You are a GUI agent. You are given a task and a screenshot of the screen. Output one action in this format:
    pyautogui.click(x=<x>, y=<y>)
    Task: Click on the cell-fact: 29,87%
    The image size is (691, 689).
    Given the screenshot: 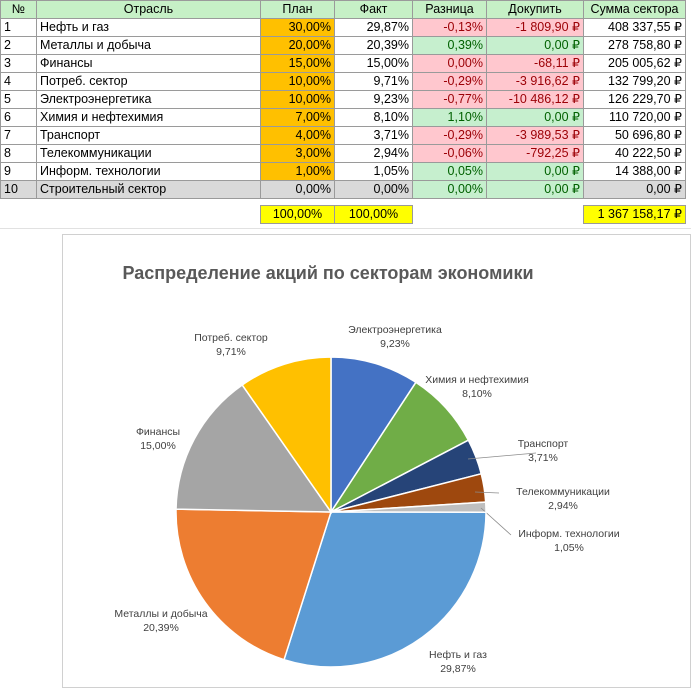 What is the action you would take?
    pyautogui.click(x=373, y=27)
    